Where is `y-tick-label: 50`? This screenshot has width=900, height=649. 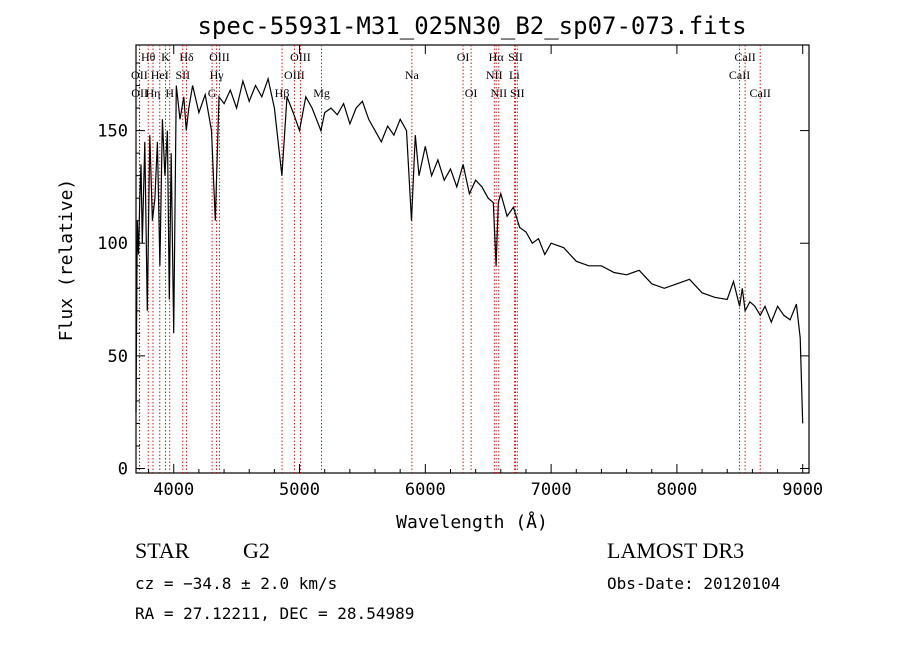 y-tick-label: 50 is located at coordinates (118, 357).